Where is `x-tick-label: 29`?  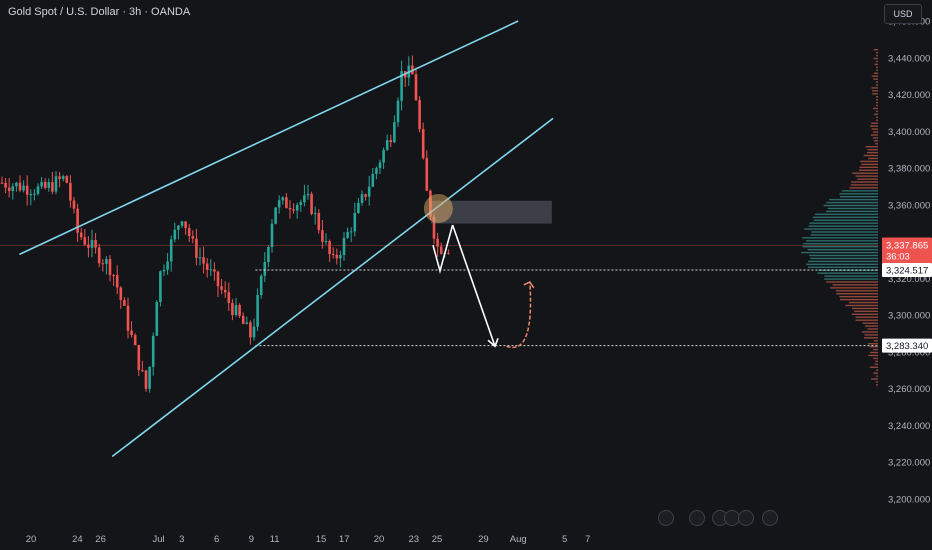 x-tick-label: 29 is located at coordinates (483, 539).